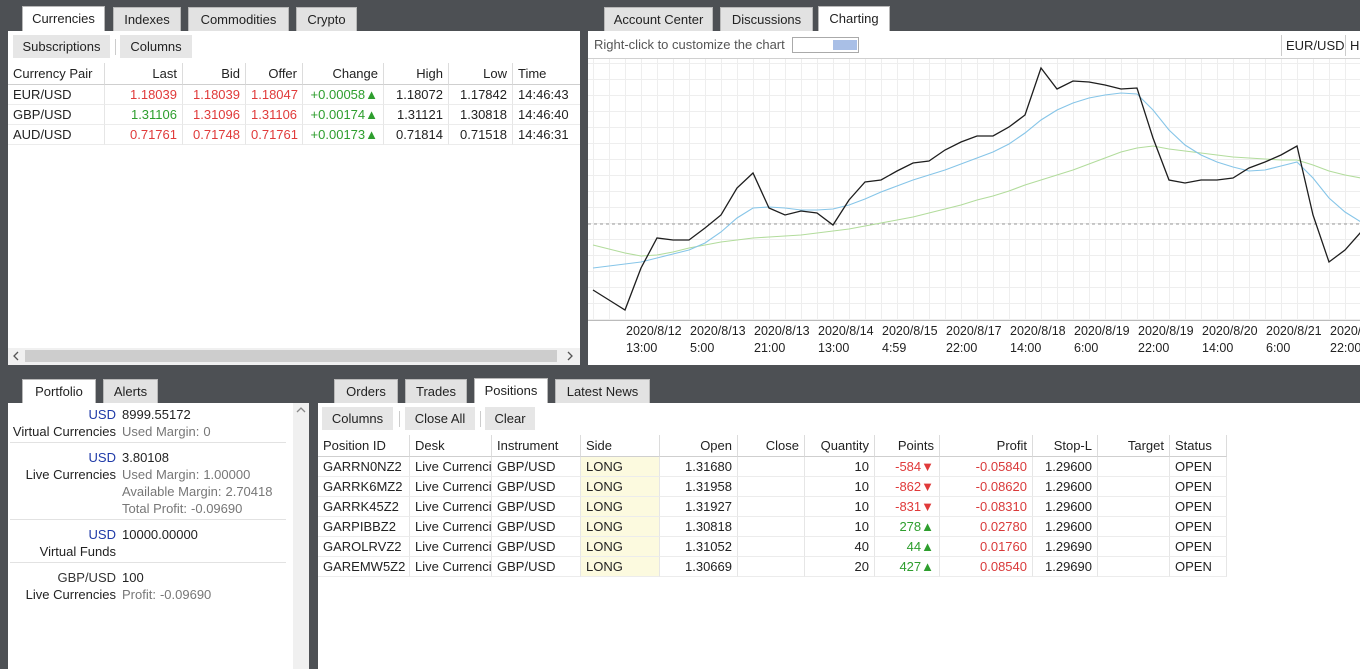 The image size is (1360, 669). I want to click on tab: Orders, so click(366, 391).